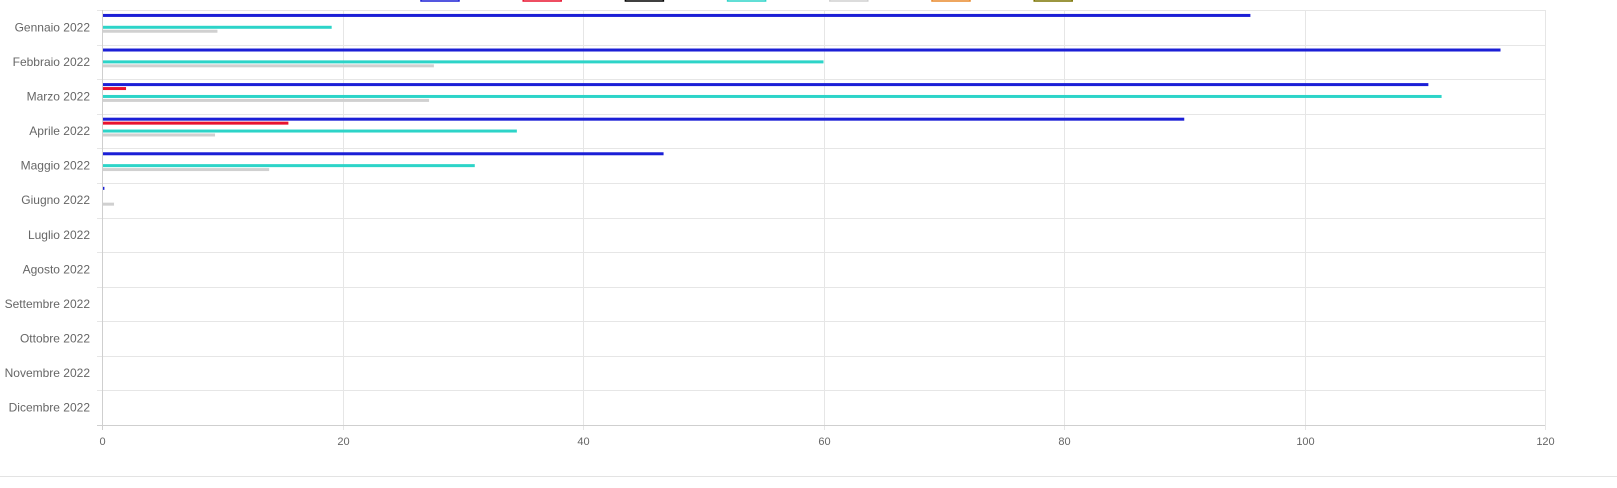  Describe the element at coordinates (55, 339) in the screenshot. I see `y-category-label: Ottobre 2022` at that location.